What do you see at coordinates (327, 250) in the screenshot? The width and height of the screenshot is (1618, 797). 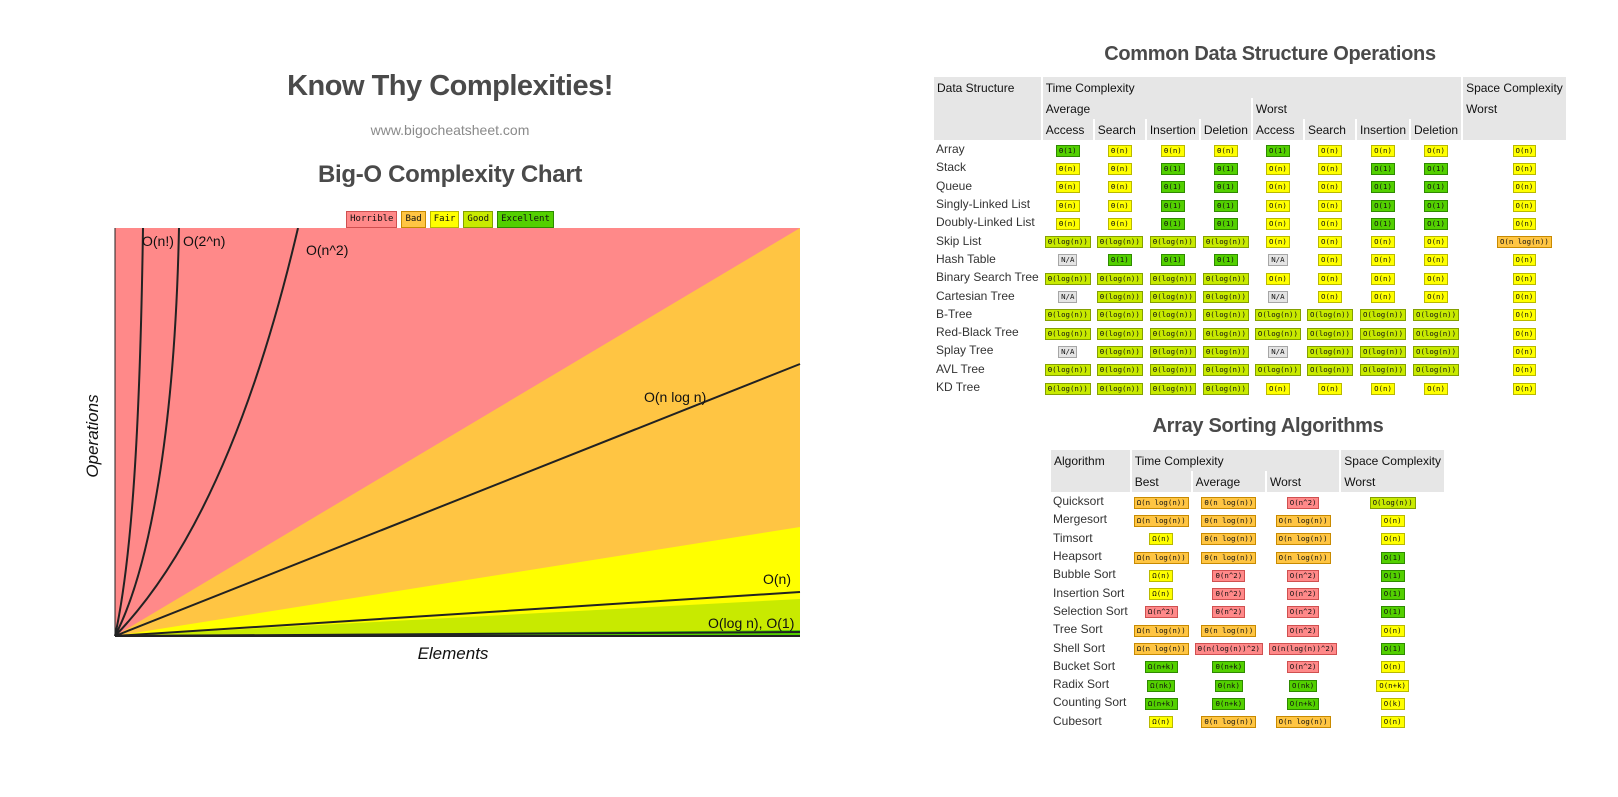 I see `curve-label-n-squared: O(n^2)` at bounding box center [327, 250].